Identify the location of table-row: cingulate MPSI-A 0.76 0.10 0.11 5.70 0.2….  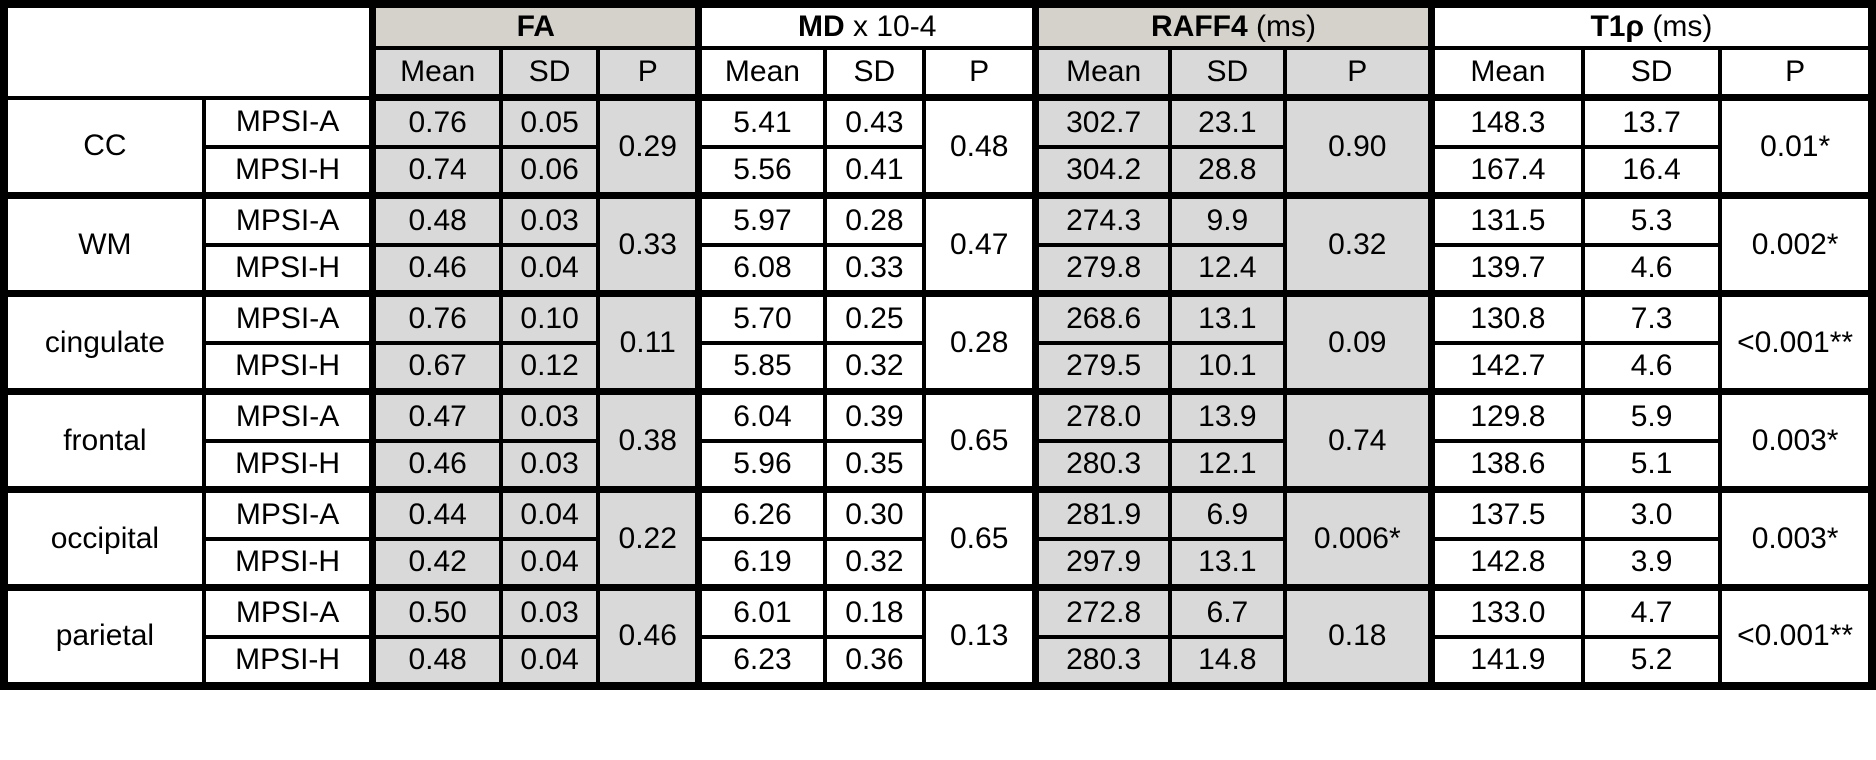
(938, 342).